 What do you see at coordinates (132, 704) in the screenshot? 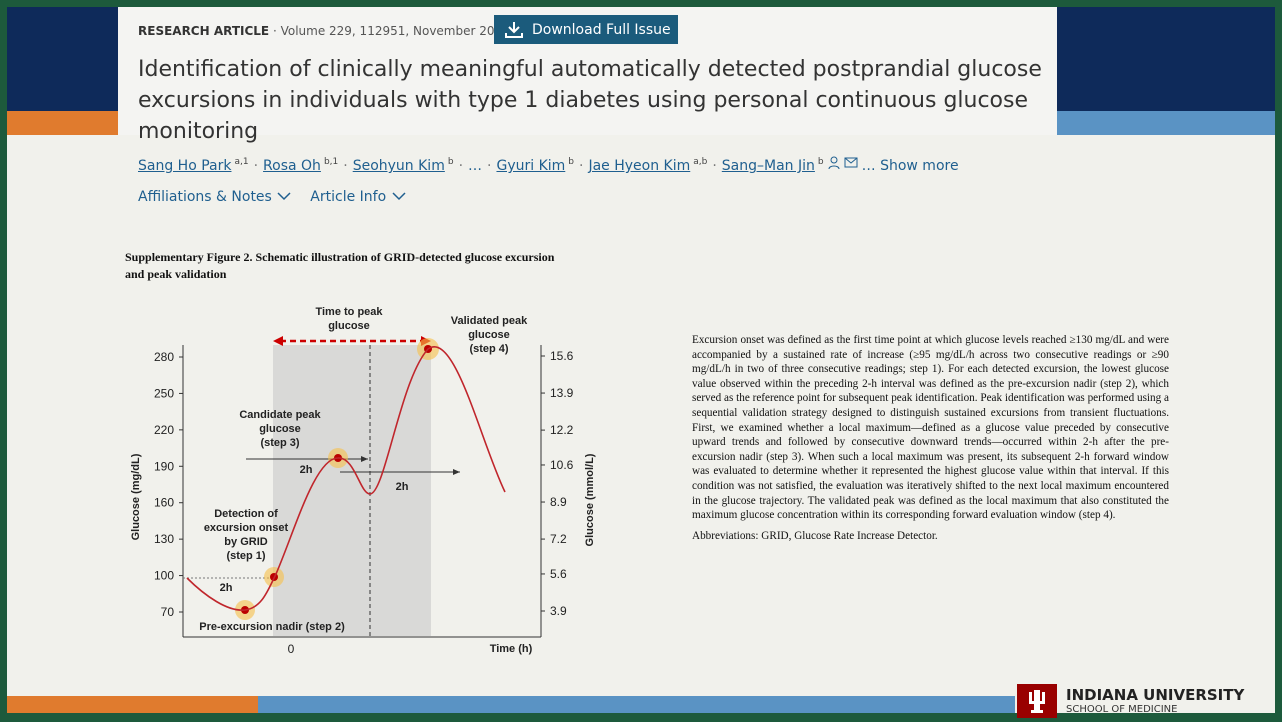
I see `bottom-orange` at bounding box center [132, 704].